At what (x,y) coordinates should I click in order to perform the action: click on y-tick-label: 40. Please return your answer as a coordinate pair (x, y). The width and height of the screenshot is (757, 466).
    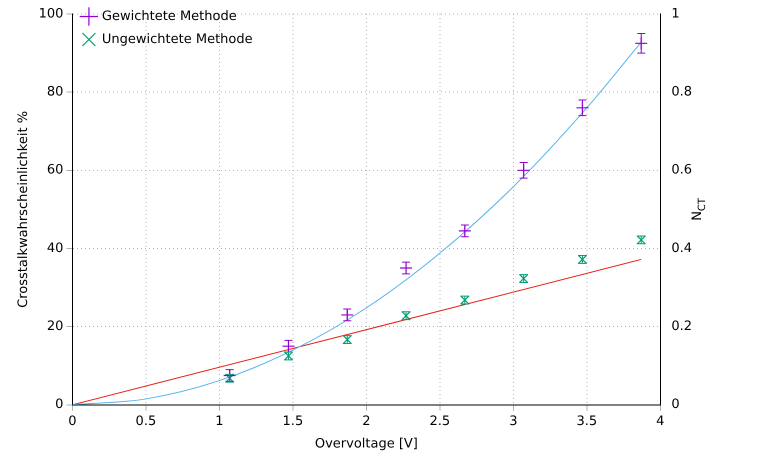
    Looking at the image, I should click on (55, 248).